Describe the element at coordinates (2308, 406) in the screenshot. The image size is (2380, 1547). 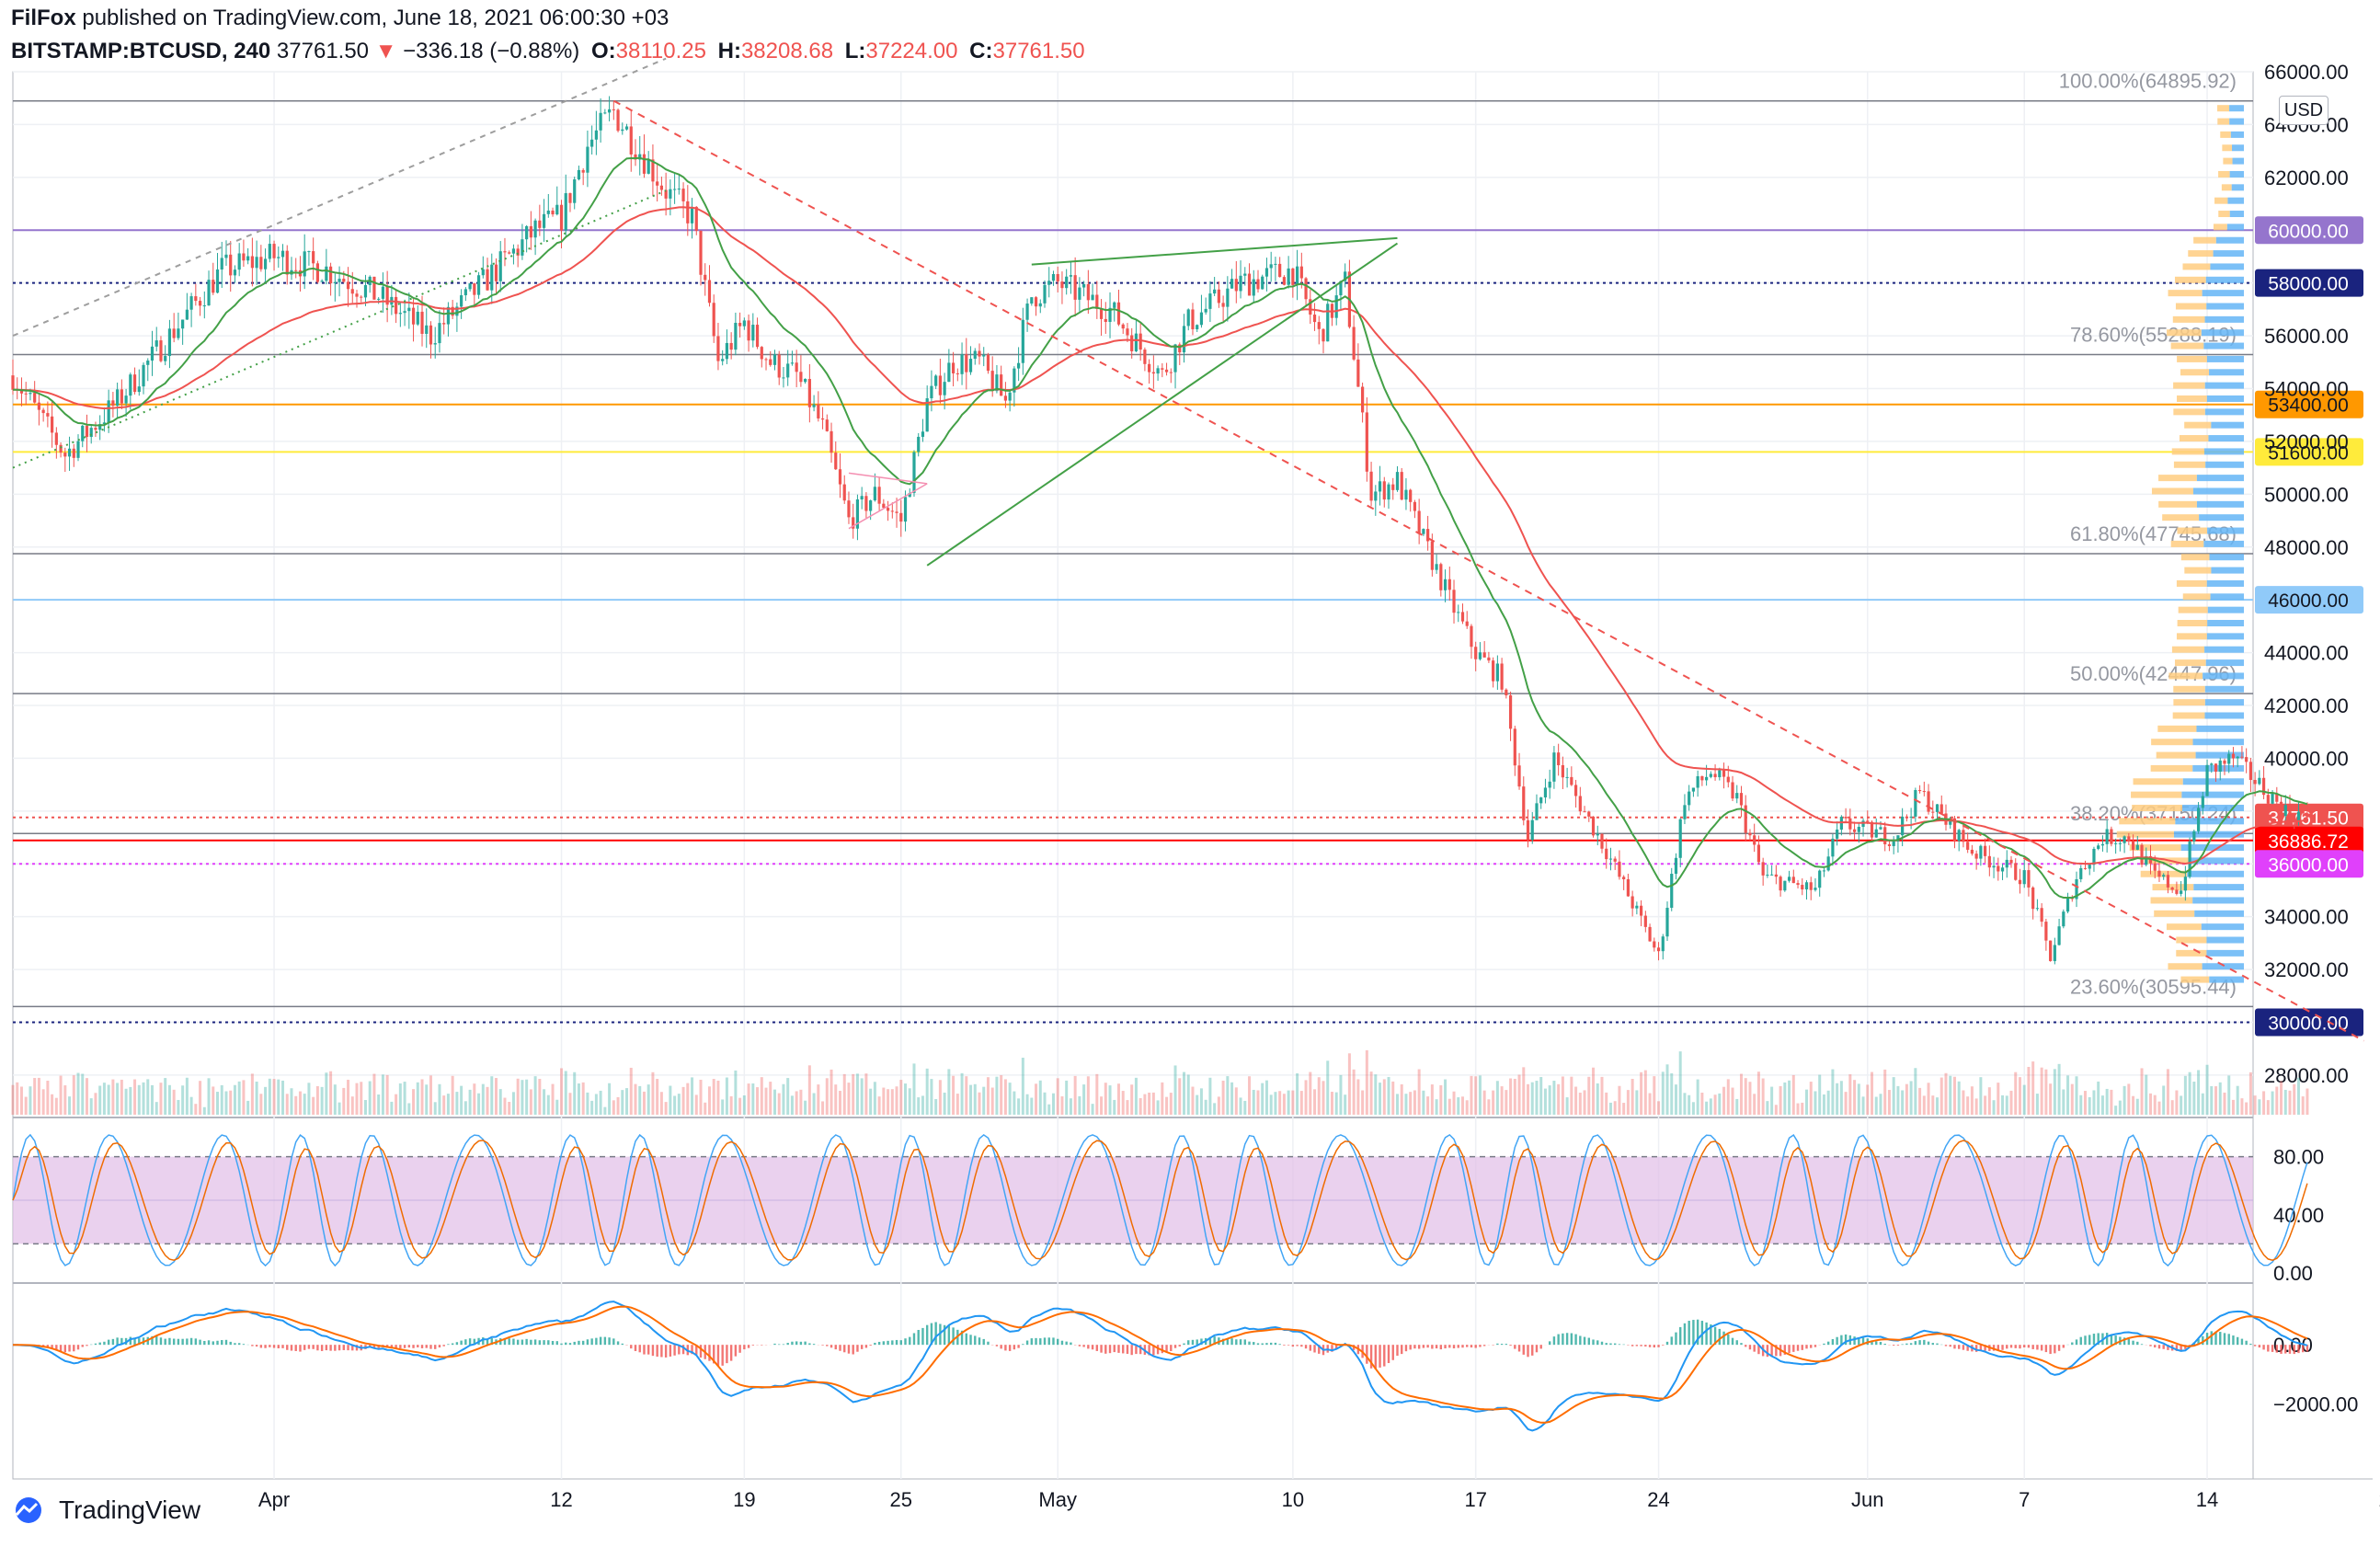
I see `price-tag-label: 53400.00` at that location.